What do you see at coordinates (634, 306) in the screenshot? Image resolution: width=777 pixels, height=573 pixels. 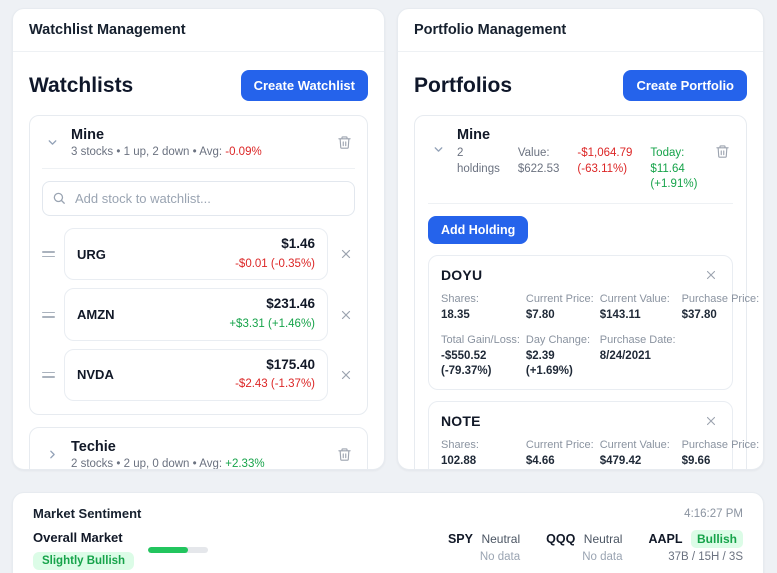 I see `holding-current-value: Current Value: $143.11` at bounding box center [634, 306].